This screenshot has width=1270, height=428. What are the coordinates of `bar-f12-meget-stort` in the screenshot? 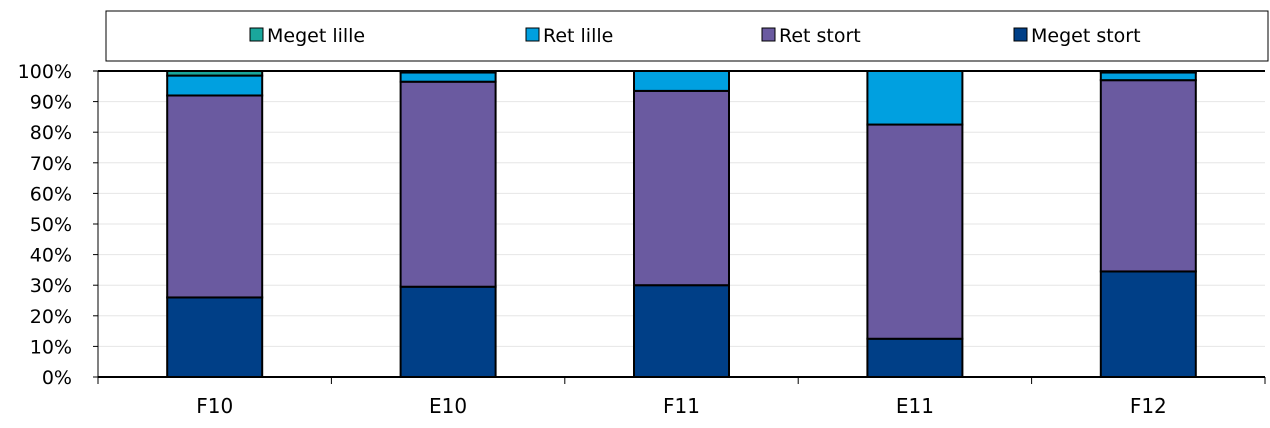 It's located at (1148, 324).